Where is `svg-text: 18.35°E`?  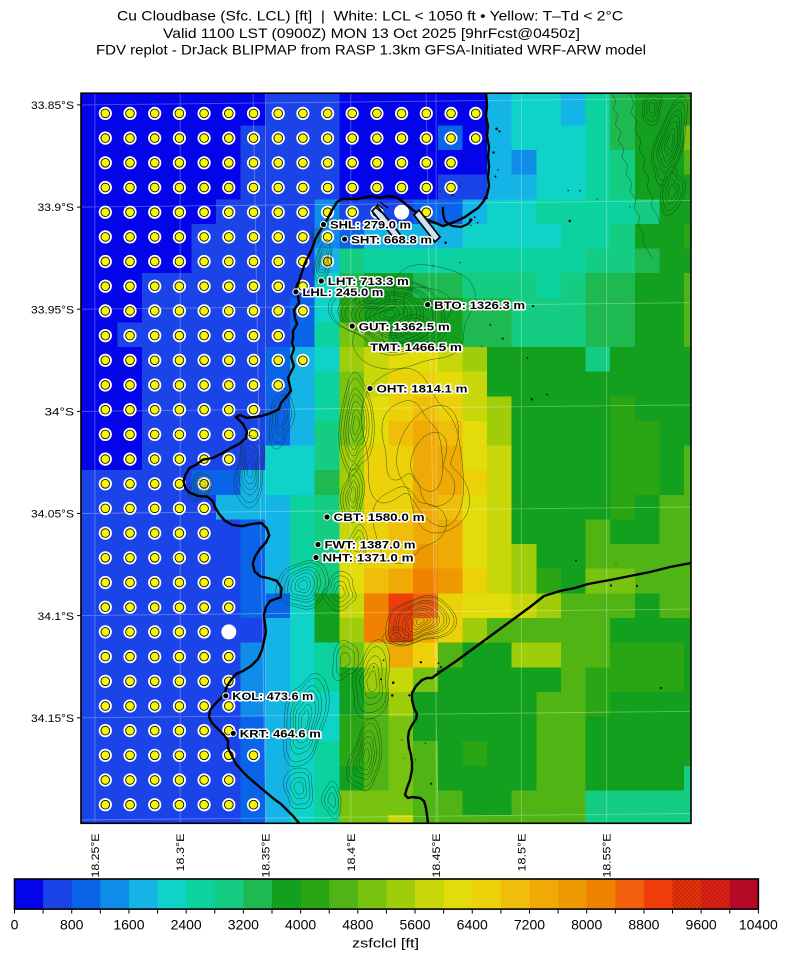
svg-text: 18.35°E is located at coordinates (267, 856).